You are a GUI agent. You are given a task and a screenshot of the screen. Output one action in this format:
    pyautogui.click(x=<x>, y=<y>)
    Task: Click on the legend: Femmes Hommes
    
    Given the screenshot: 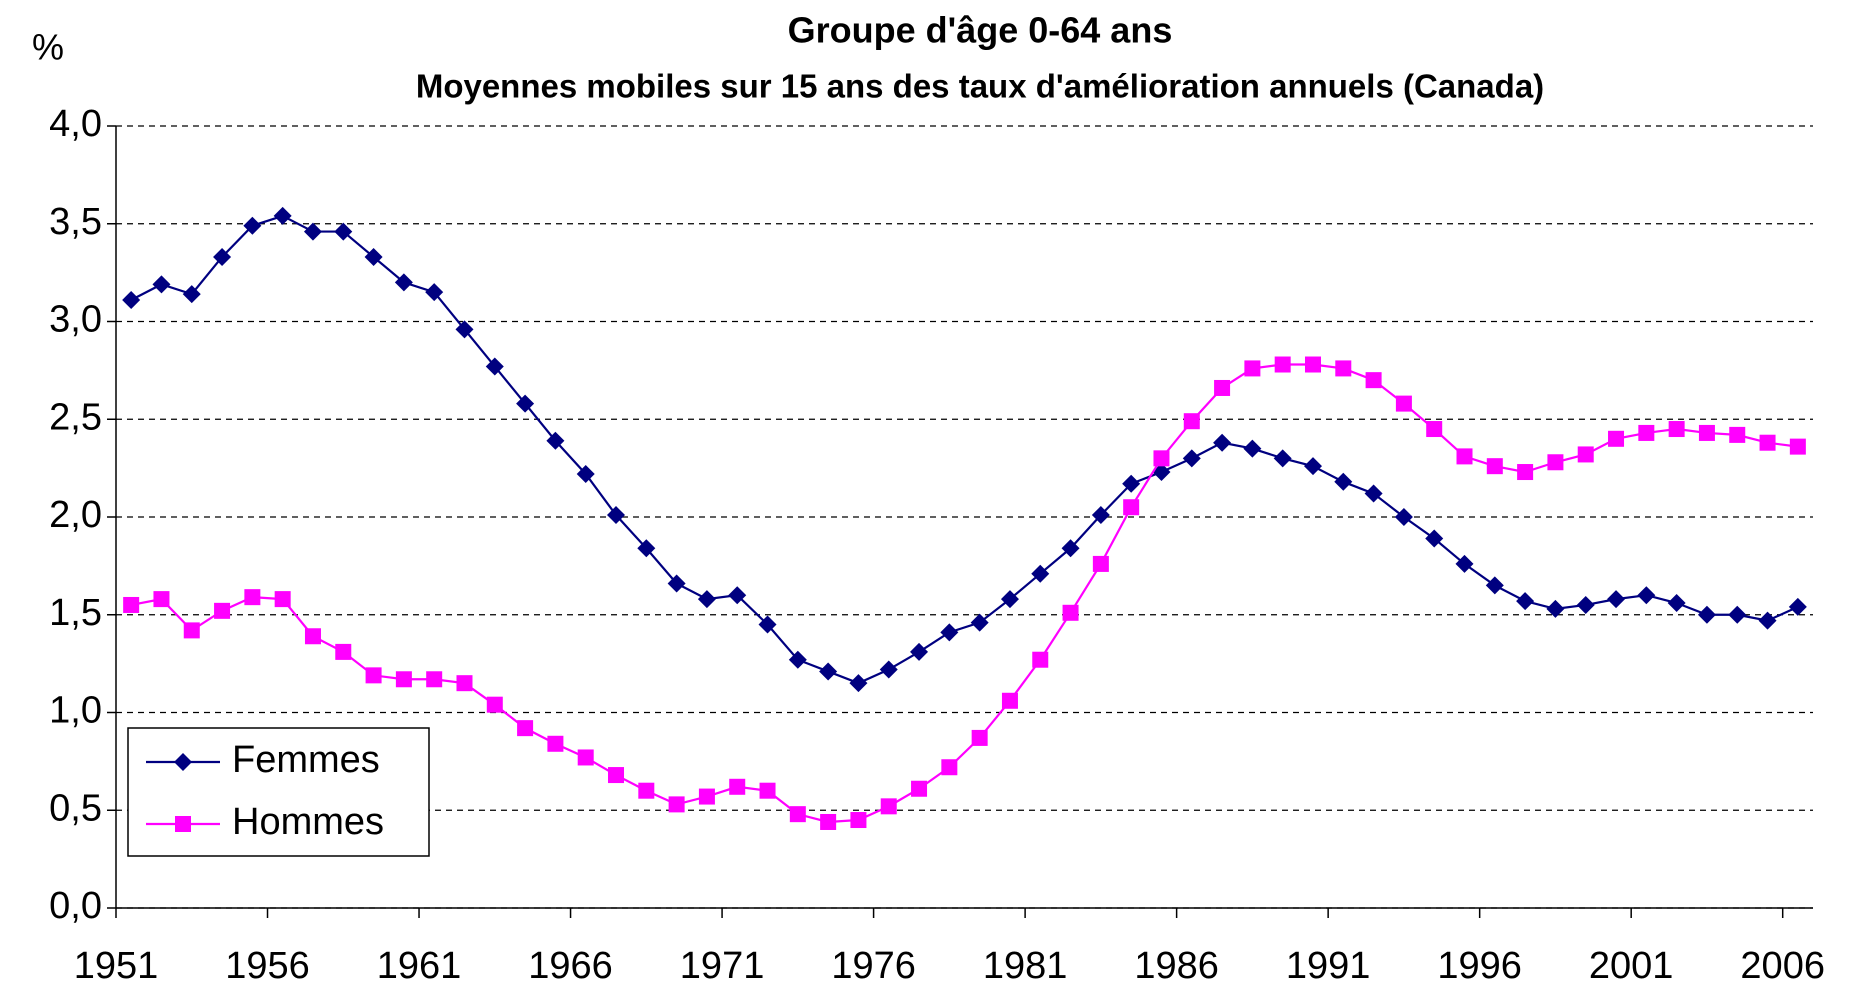 What is the action you would take?
    pyautogui.click(x=278, y=792)
    